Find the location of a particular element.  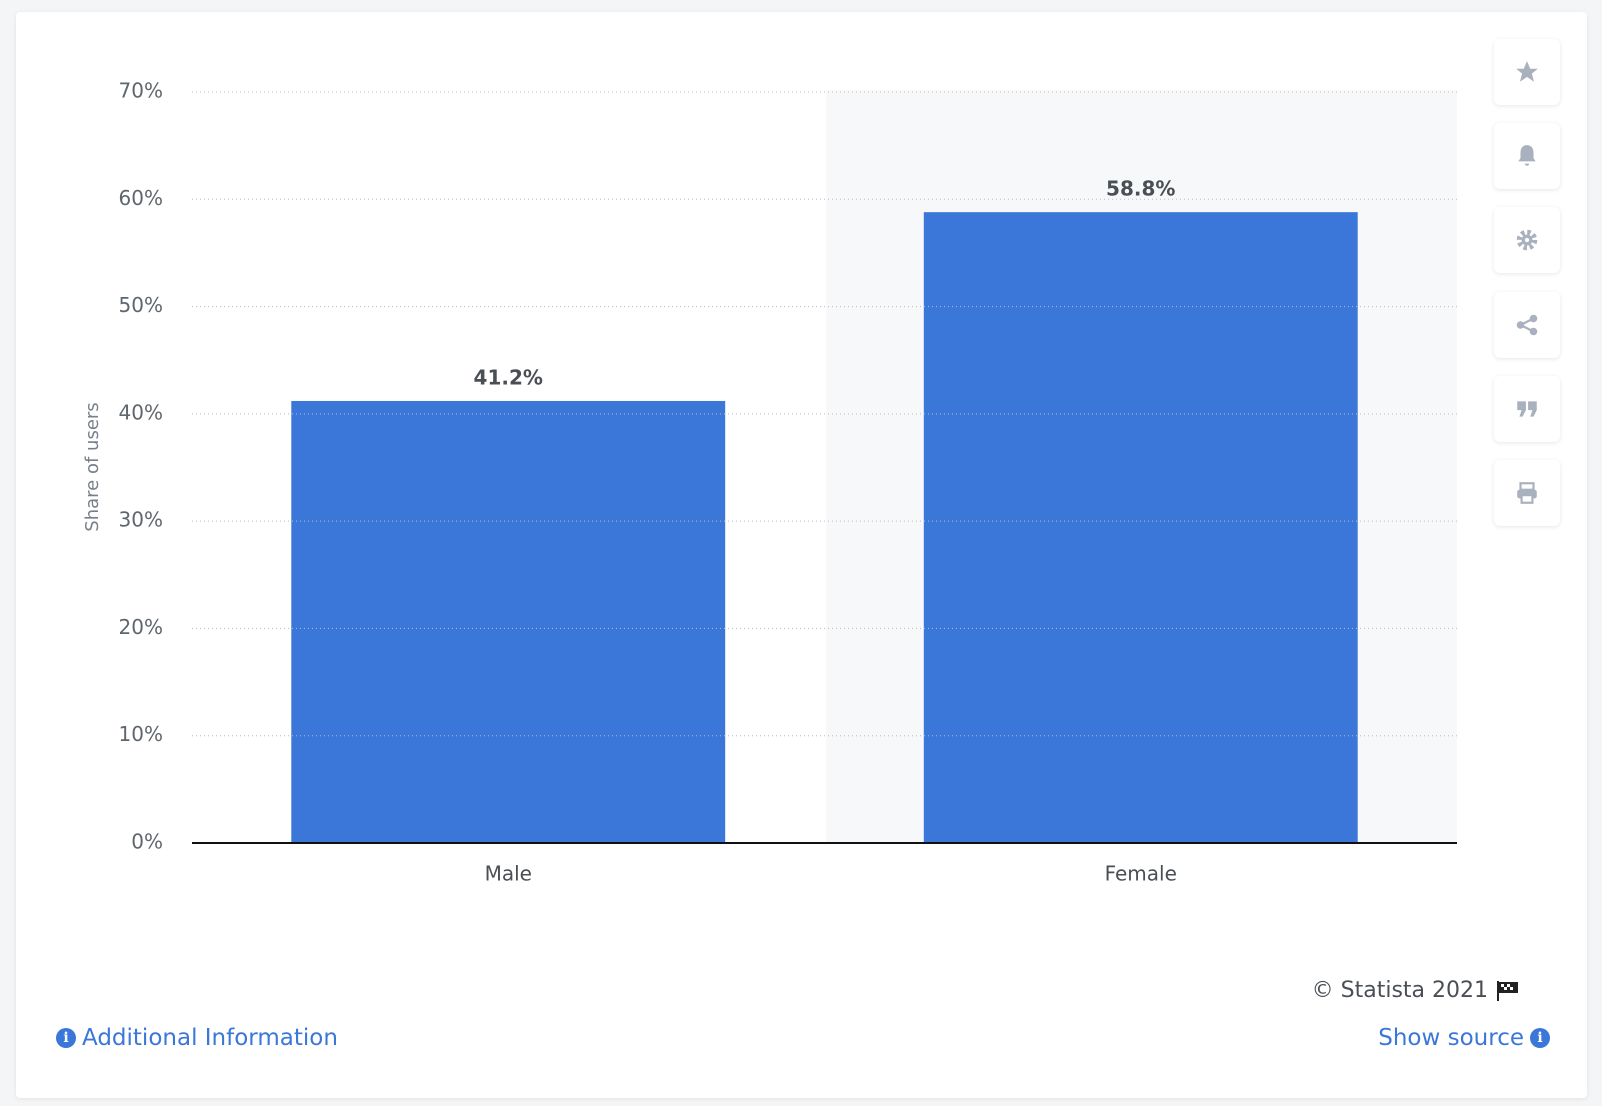

value-label: 41.2% is located at coordinates (508, 377).